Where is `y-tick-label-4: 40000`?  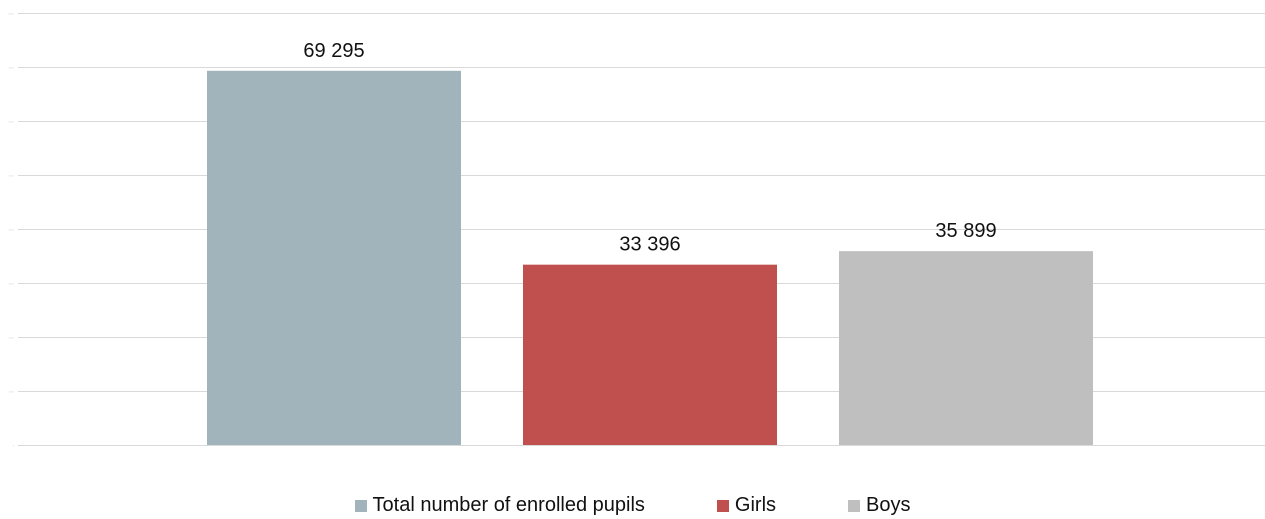 y-tick-label-4: 40000 is located at coordinates (11, 231).